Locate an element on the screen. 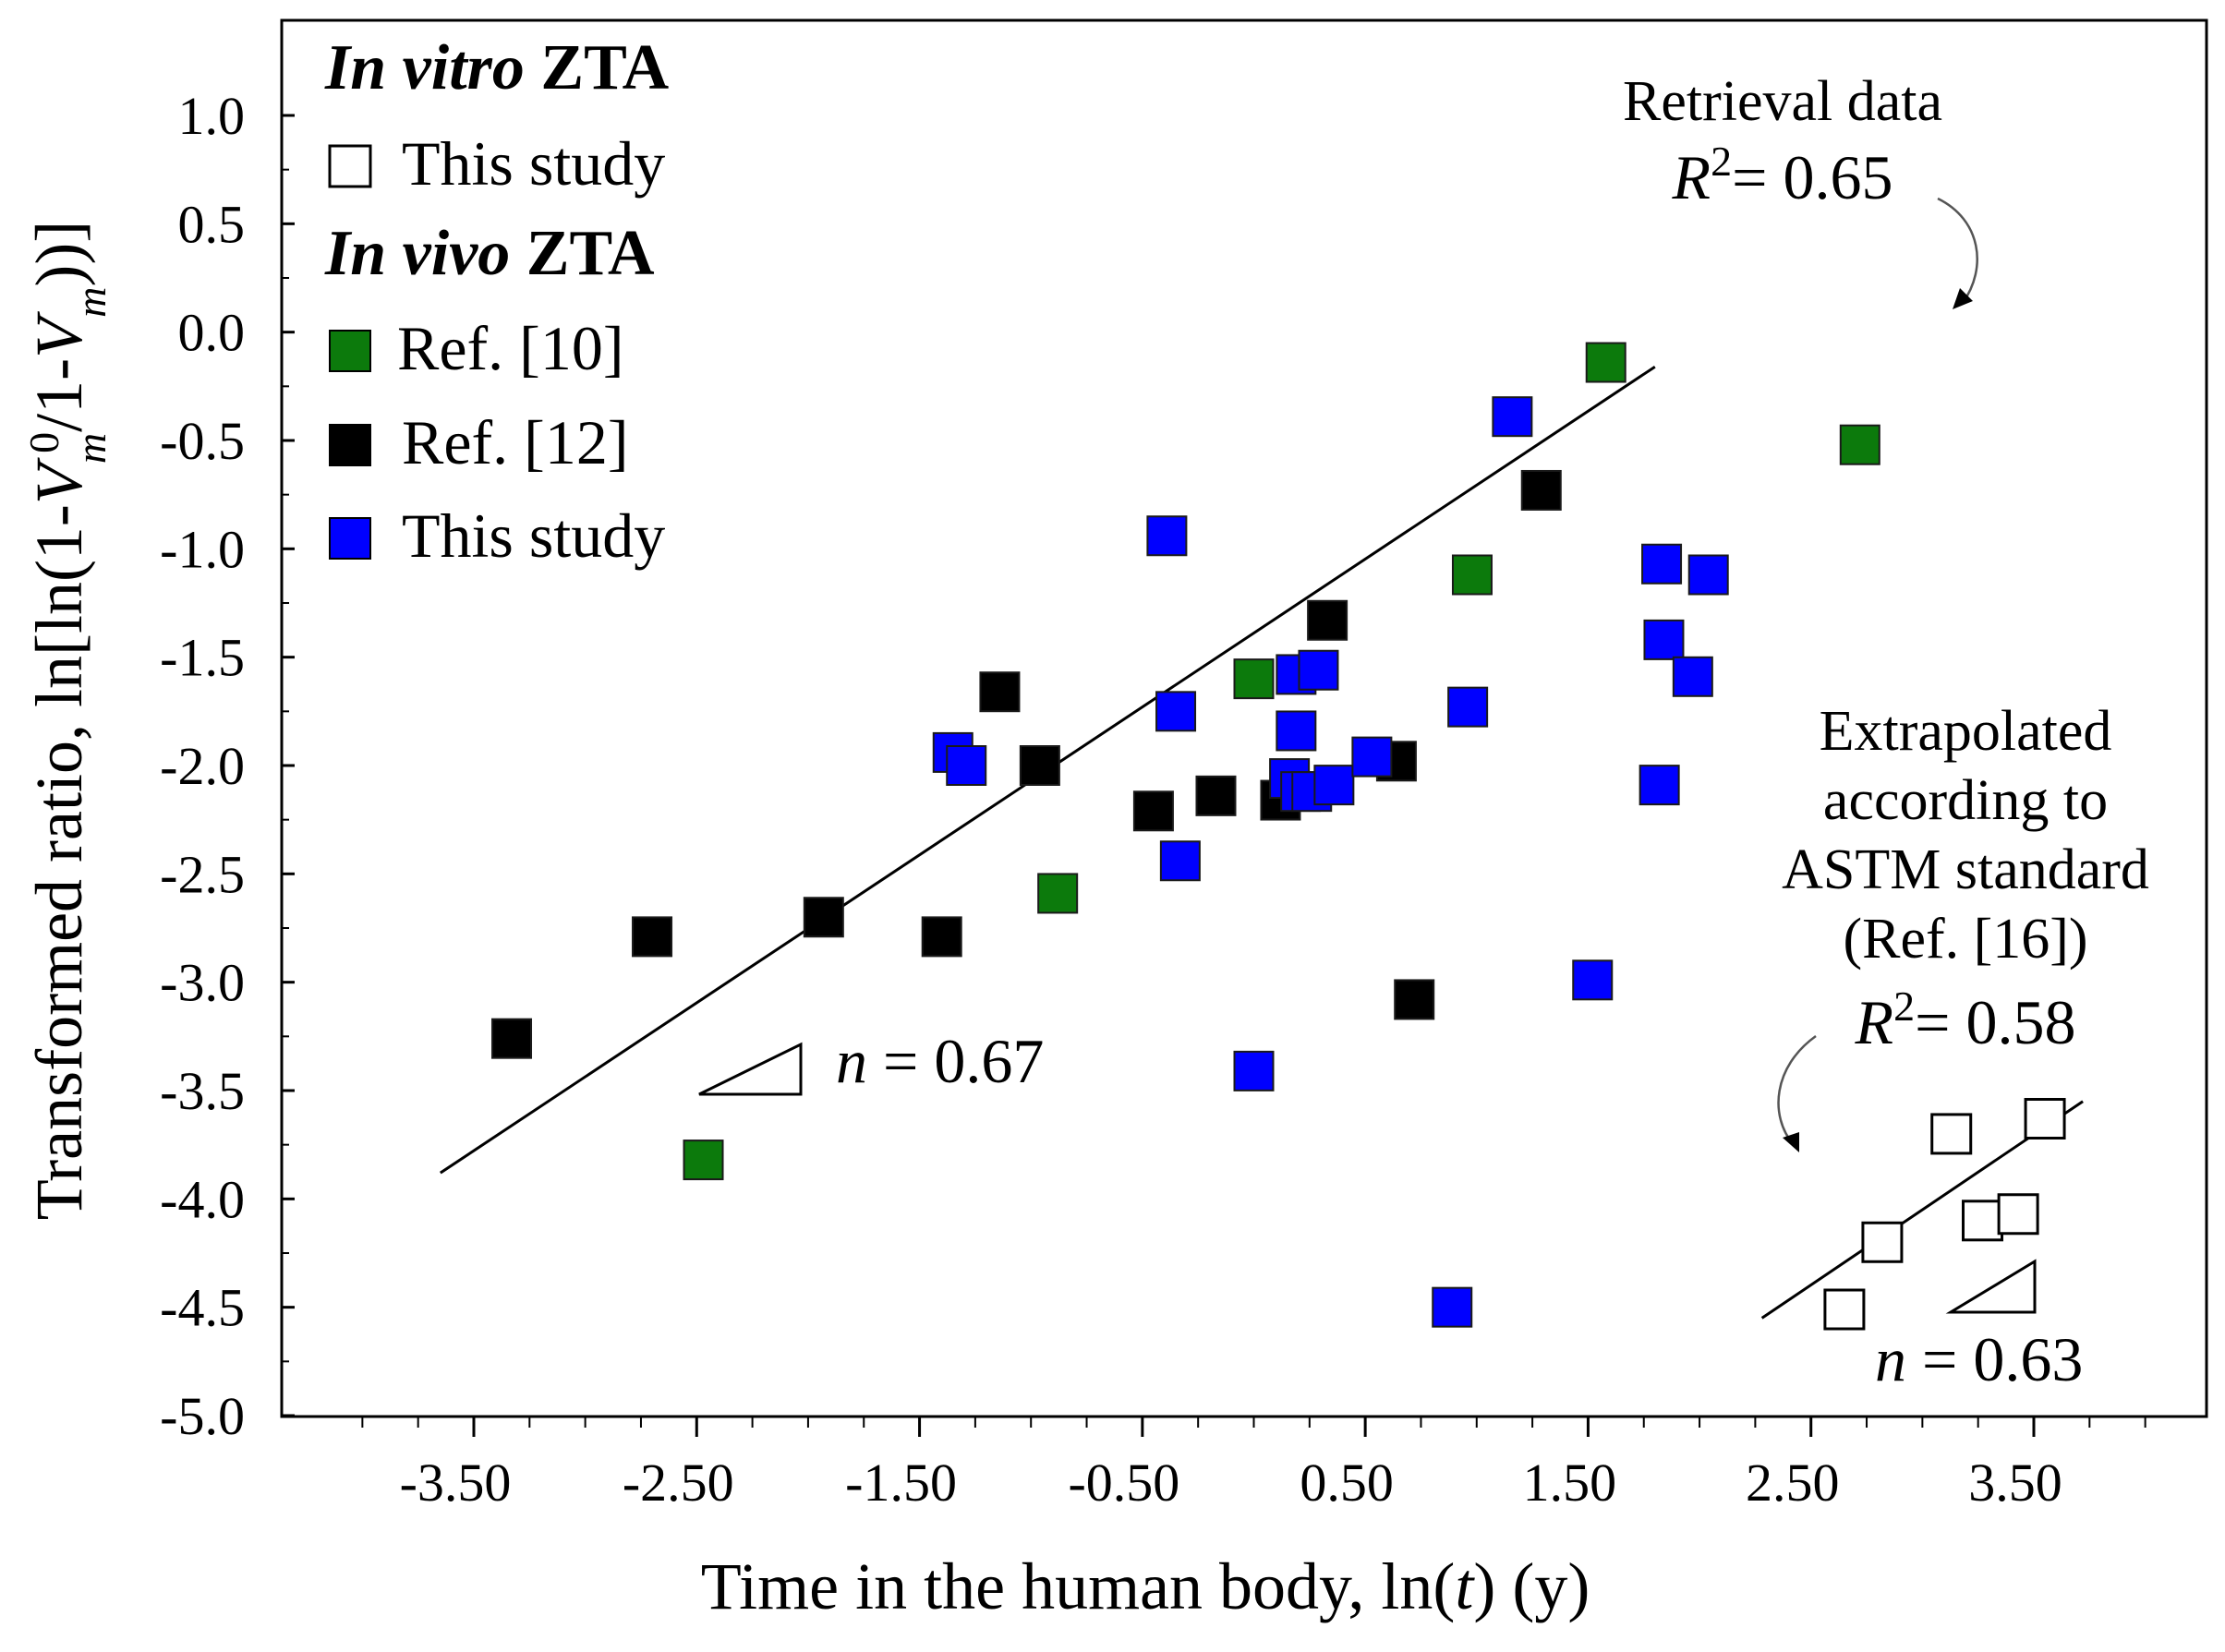 The height and width of the screenshot is (1652, 2225). retrieval-r2: R2= 0.65 is located at coordinates (1782, 175).